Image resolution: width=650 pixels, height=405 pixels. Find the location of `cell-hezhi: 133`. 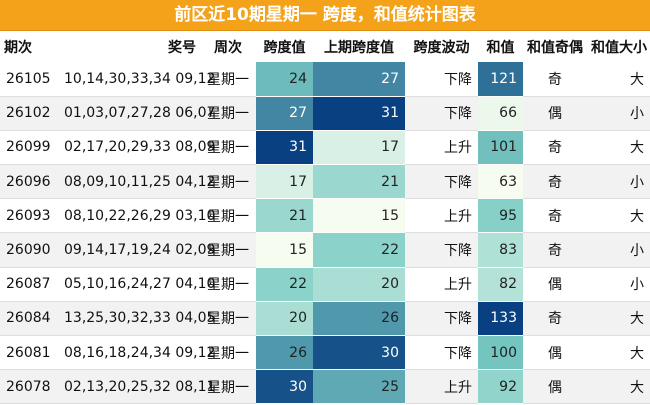

cell-hezhi: 133 is located at coordinates (500, 319).